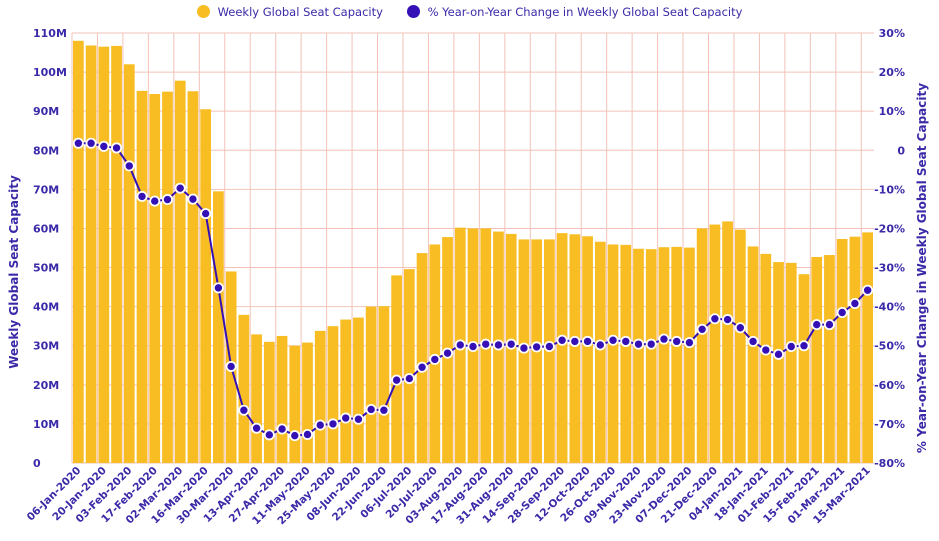 Image resolution: width=939 pixels, height=541 pixels. What do you see at coordinates (46, 385) in the screenshot?
I see `y-tick-label: 20M` at bounding box center [46, 385].